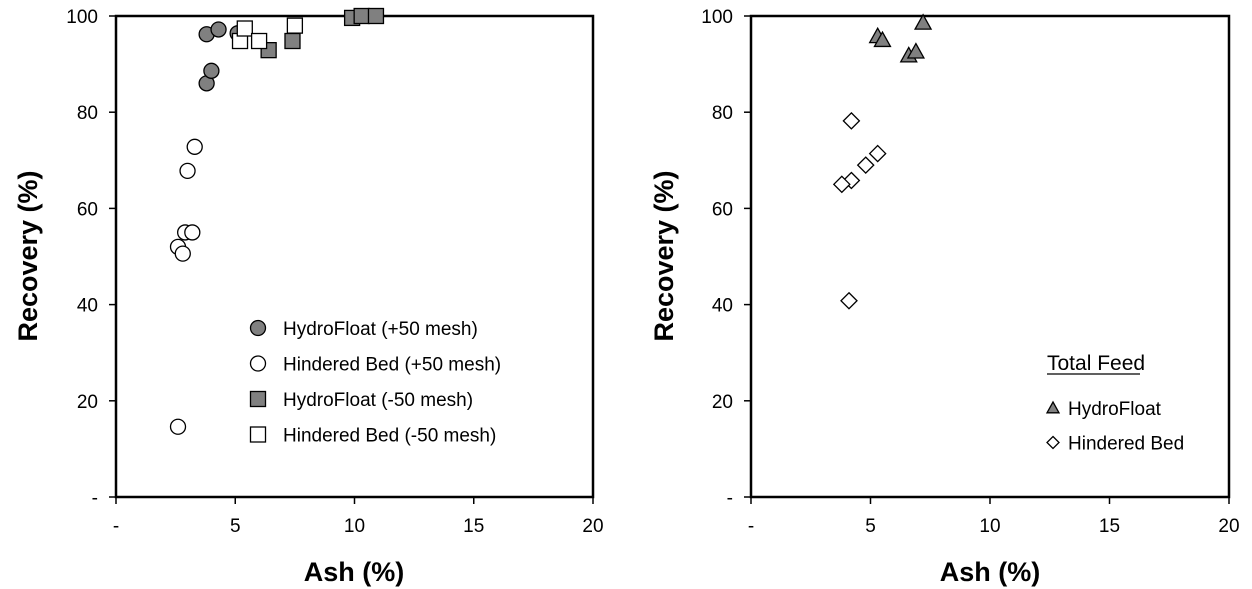 The width and height of the screenshot is (1252, 589). Describe the element at coordinates (1126, 444) in the screenshot. I see `legend-label: Hindered Bed` at that location.